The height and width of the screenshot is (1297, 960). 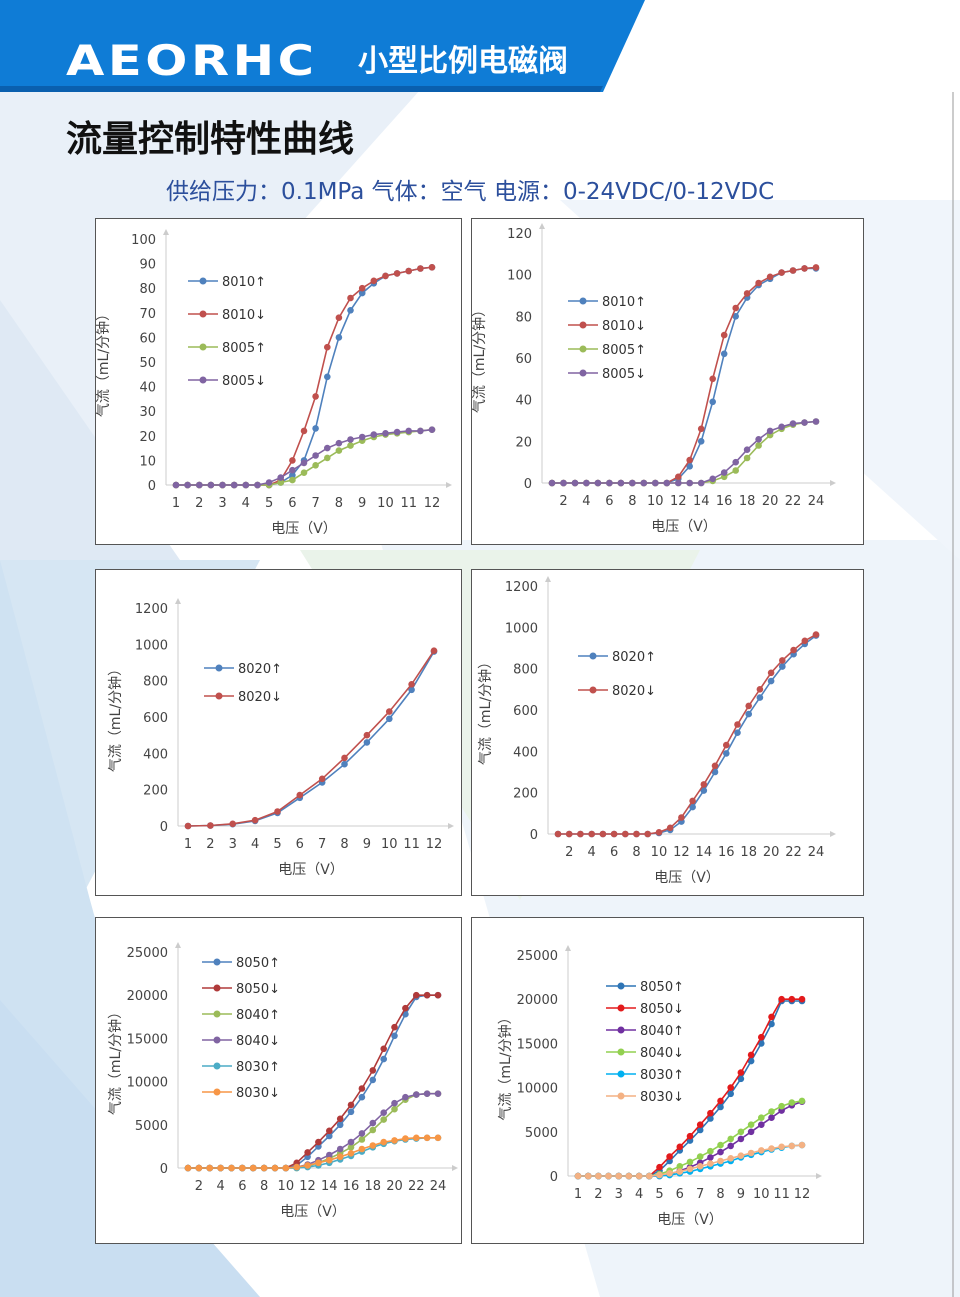 I want to click on y-tick-label: 1000, so click(x=521, y=628).